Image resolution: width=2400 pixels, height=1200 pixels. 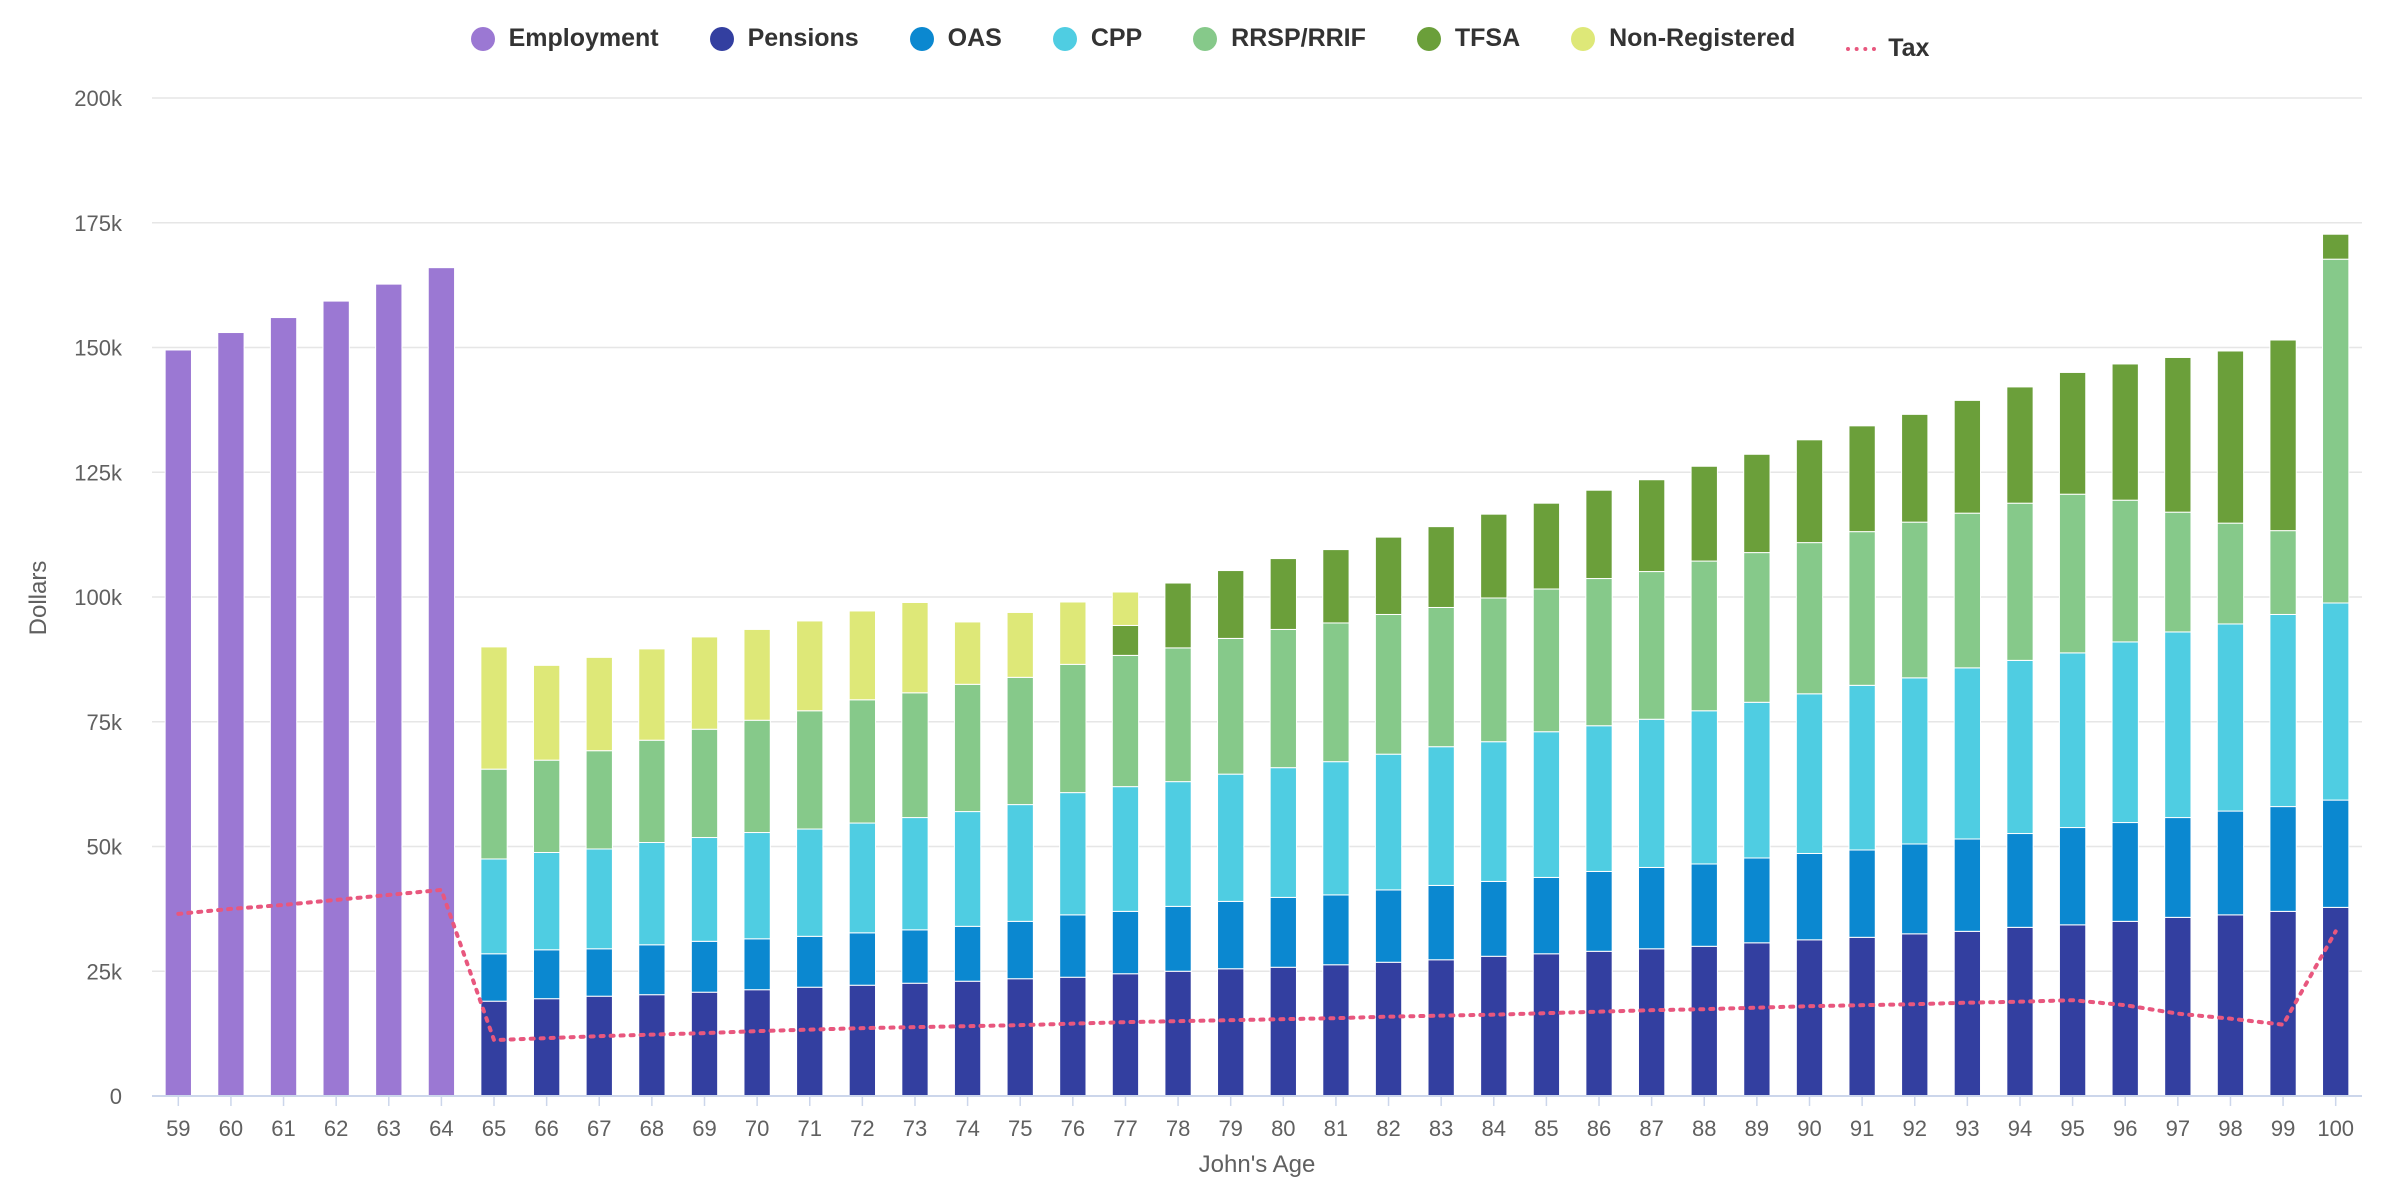 I want to click on legend-item-oas: OAS, so click(x=955, y=38).